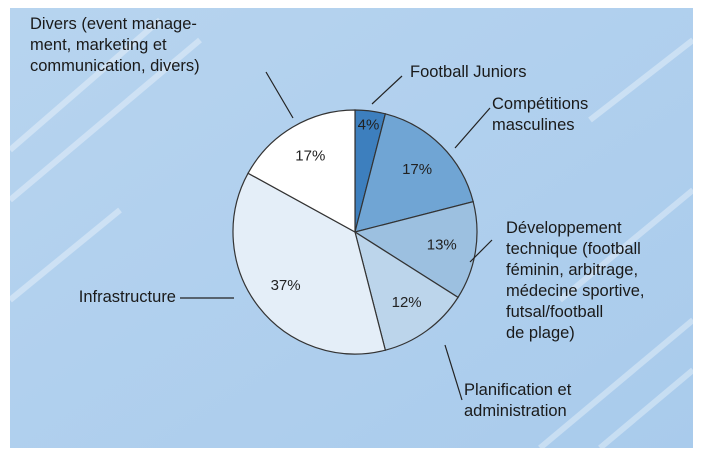 Image resolution: width=703 pixels, height=455 pixels. Describe the element at coordinates (407, 302) in the screenshot. I see `value-label: 12%` at that location.